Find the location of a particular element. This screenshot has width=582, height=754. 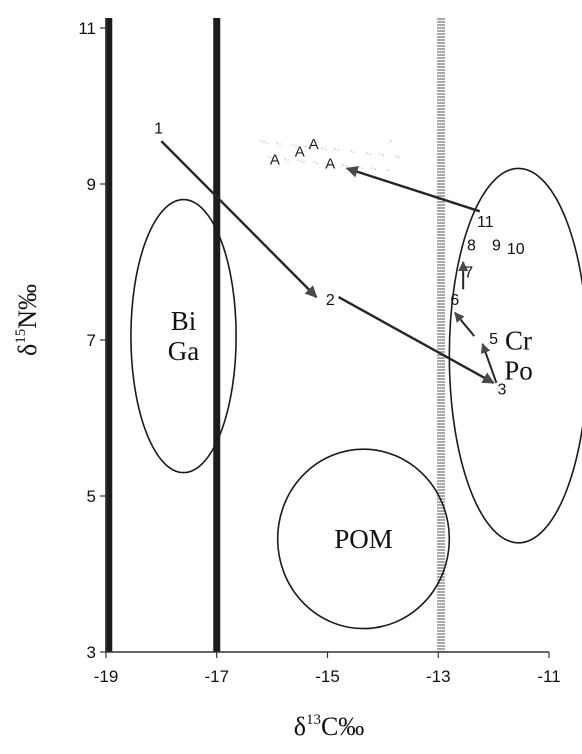

y-tick-label-4: 11 is located at coordinates (87, 28).